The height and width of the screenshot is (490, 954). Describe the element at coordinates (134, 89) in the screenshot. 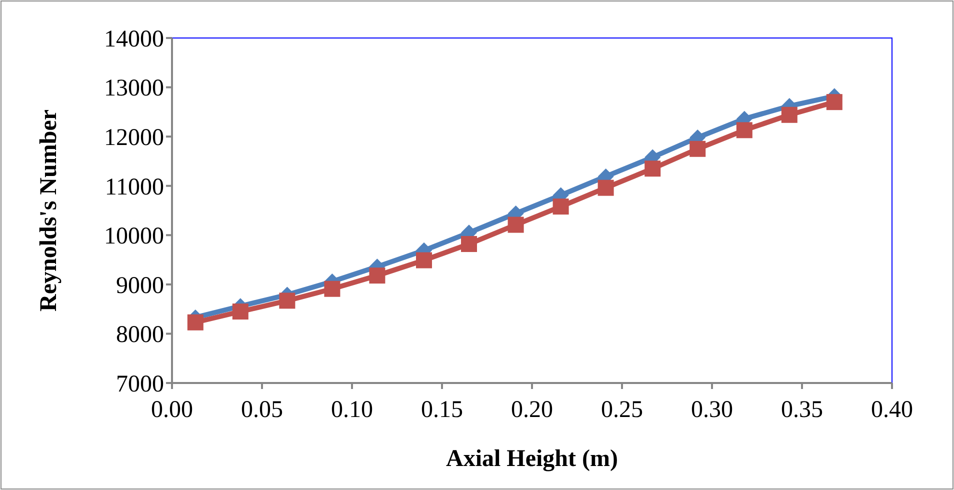

I see `y-tick-label: 13000` at that location.